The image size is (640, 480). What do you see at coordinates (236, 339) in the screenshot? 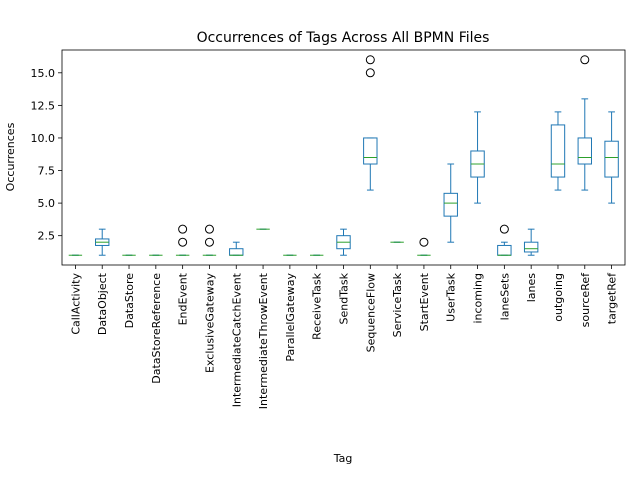
I see `x-tick-label: IntermediateCatchEvent` at bounding box center [236, 339].